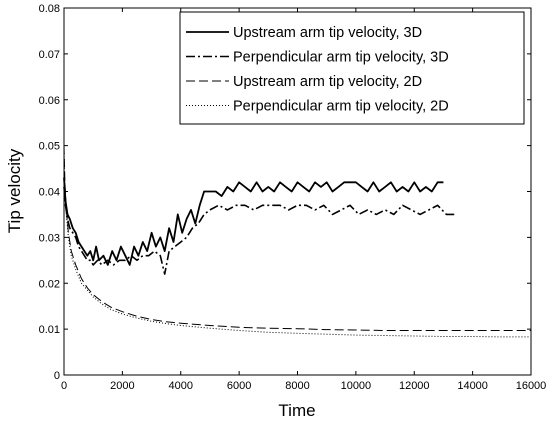  Describe the element at coordinates (341, 107) in the screenshot. I see `legend-label-4: Perpendicular arm tip velocity, 2D` at that location.